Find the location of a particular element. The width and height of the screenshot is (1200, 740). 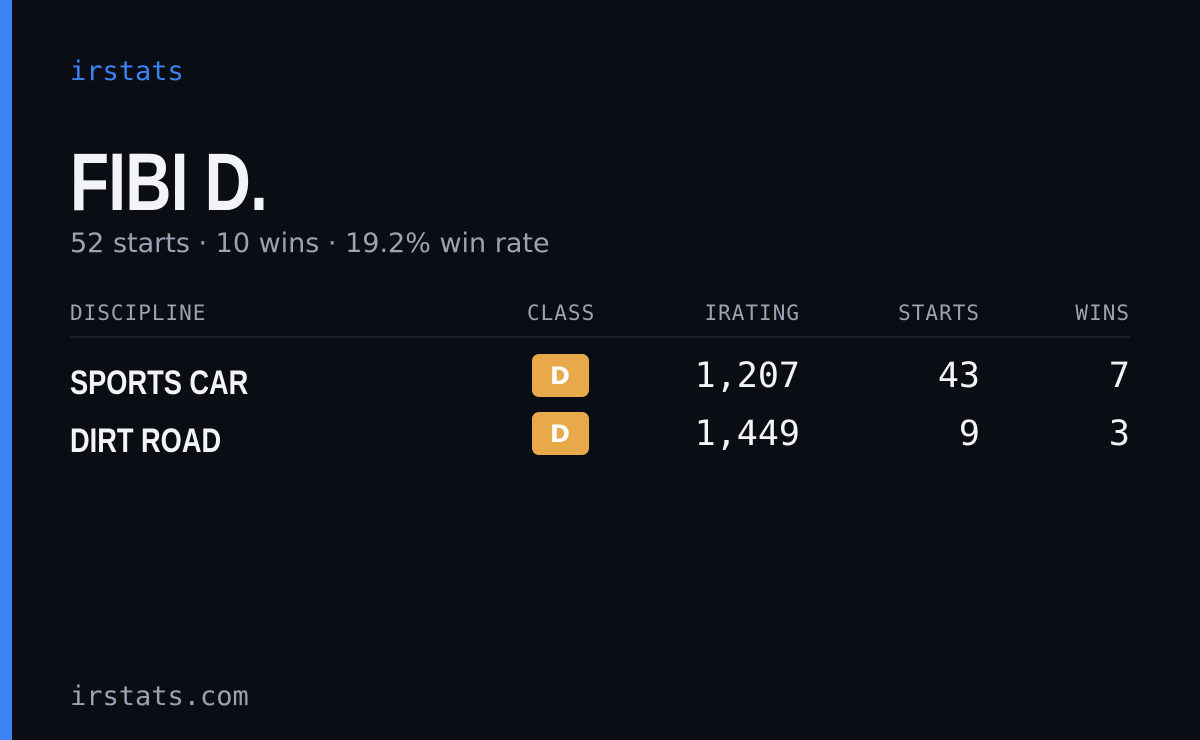

accent-bar is located at coordinates (6, 370).